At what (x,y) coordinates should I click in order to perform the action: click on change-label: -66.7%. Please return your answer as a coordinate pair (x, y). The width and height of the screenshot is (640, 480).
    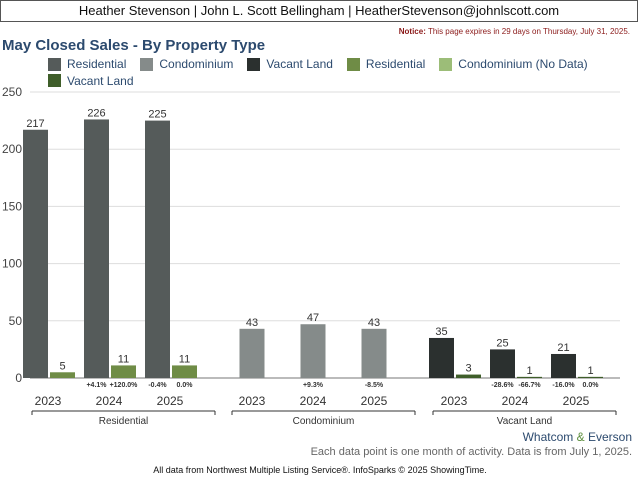
    Looking at the image, I should click on (529, 385).